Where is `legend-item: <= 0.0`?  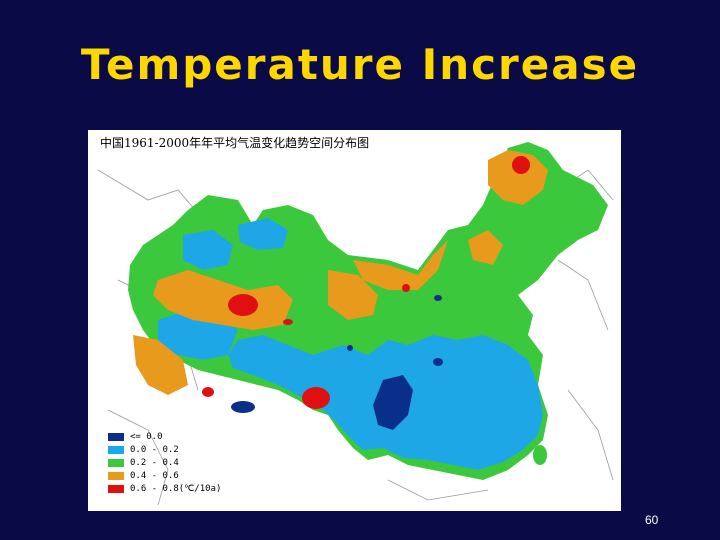
legend-item: <= 0.0 is located at coordinates (164, 436).